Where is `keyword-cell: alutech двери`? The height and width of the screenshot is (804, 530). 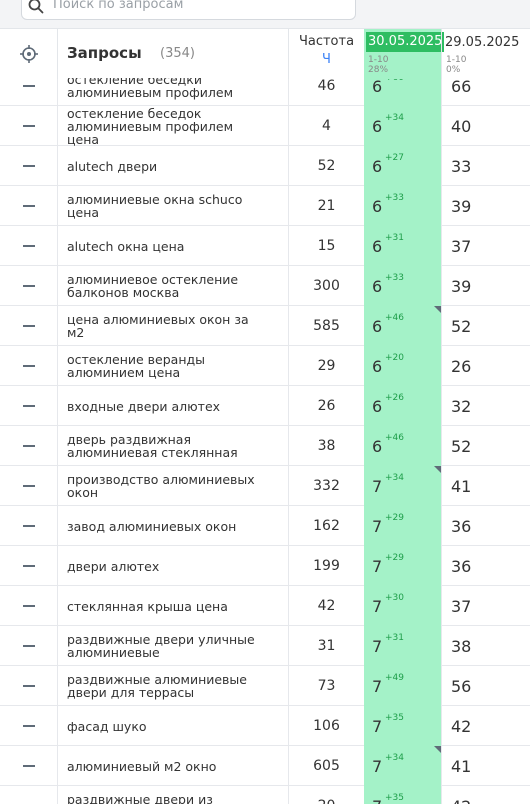 keyword-cell: alutech двери is located at coordinates (162, 166).